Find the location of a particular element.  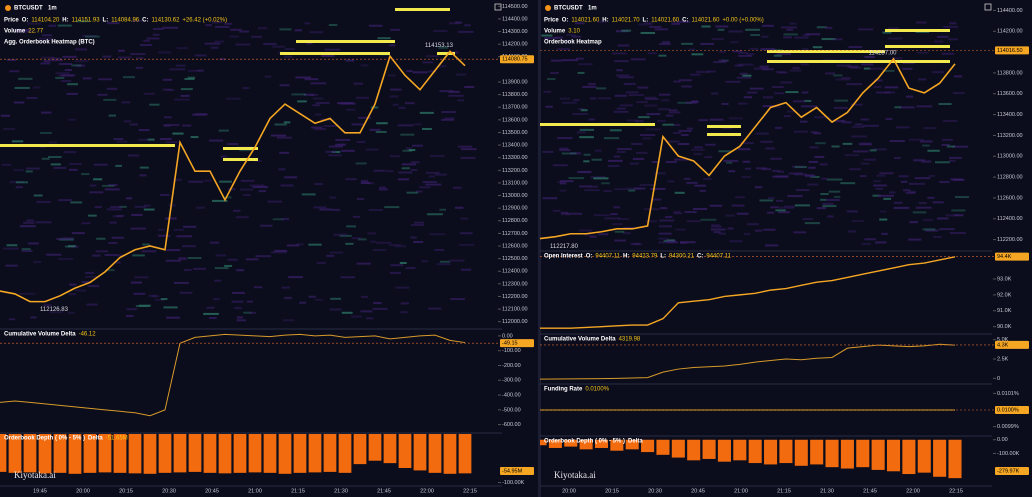

header-text: 114021.60 is located at coordinates (665, 21).